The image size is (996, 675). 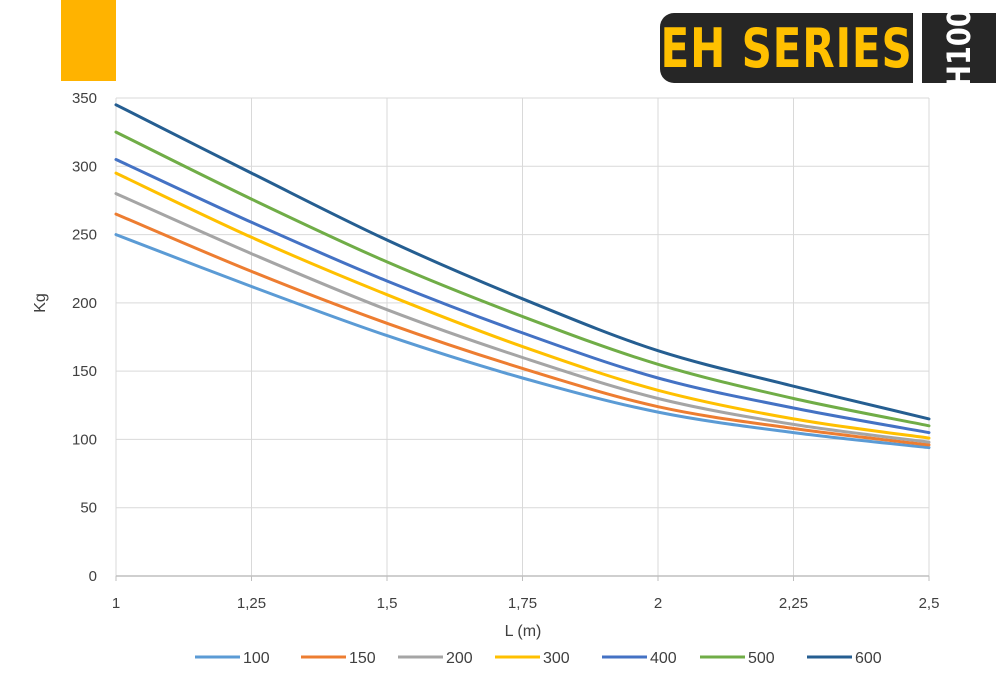 What do you see at coordinates (538, 658) in the screenshot?
I see `chart-legend: 100 150 200 300 400 500 600` at bounding box center [538, 658].